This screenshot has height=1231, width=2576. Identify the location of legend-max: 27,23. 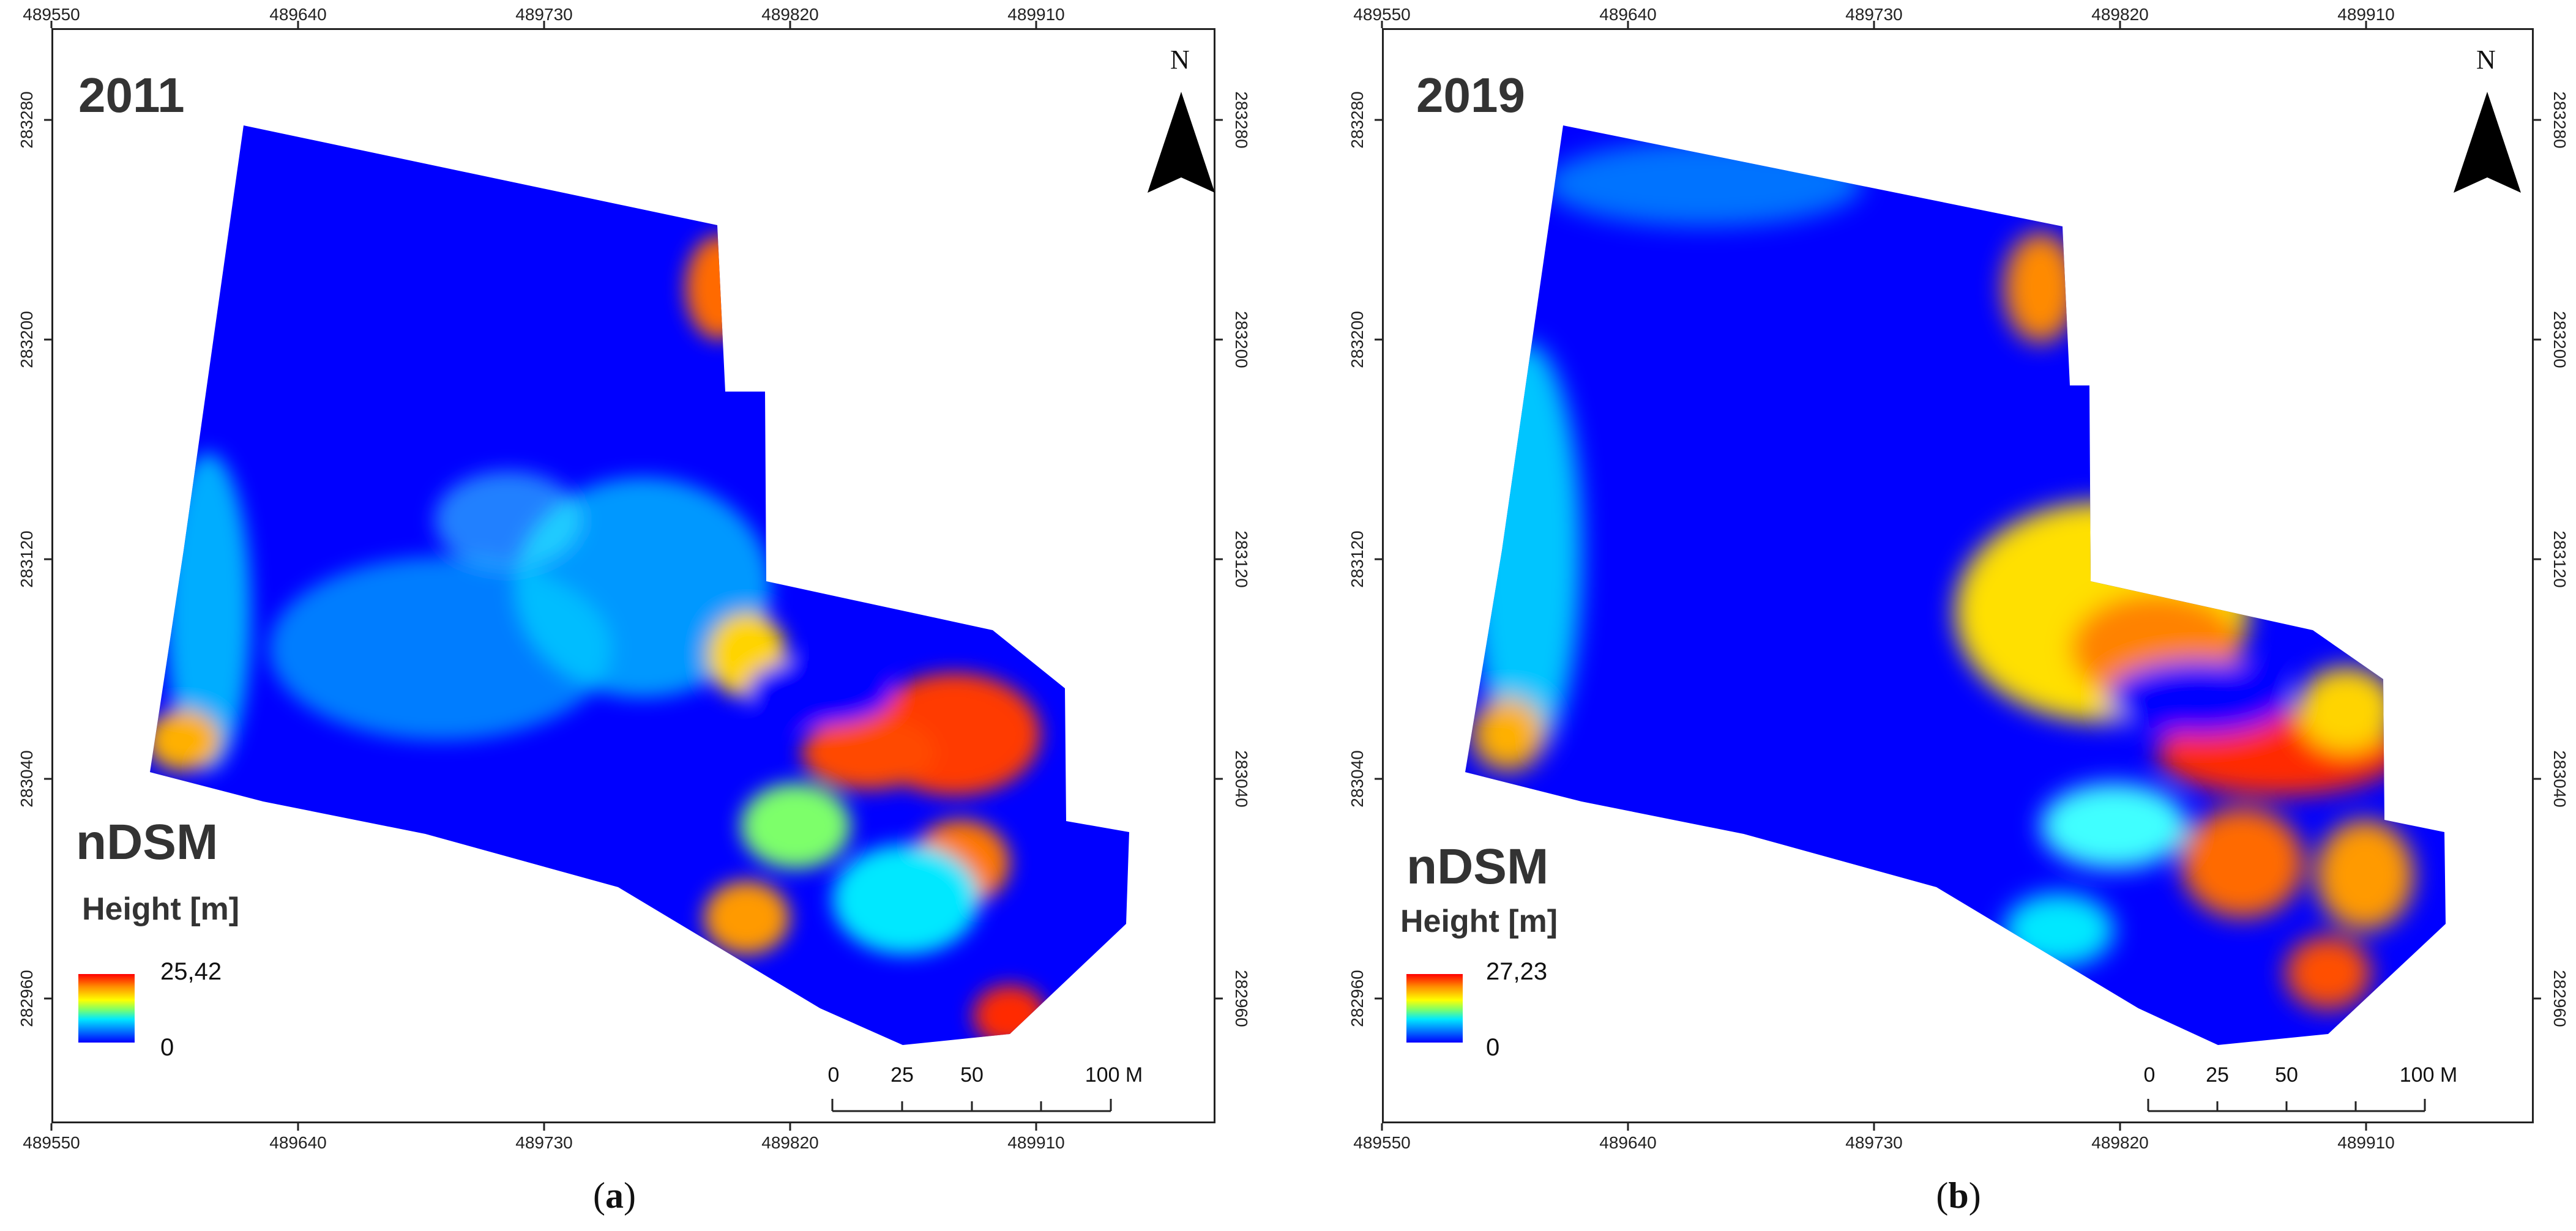
(1517, 971).